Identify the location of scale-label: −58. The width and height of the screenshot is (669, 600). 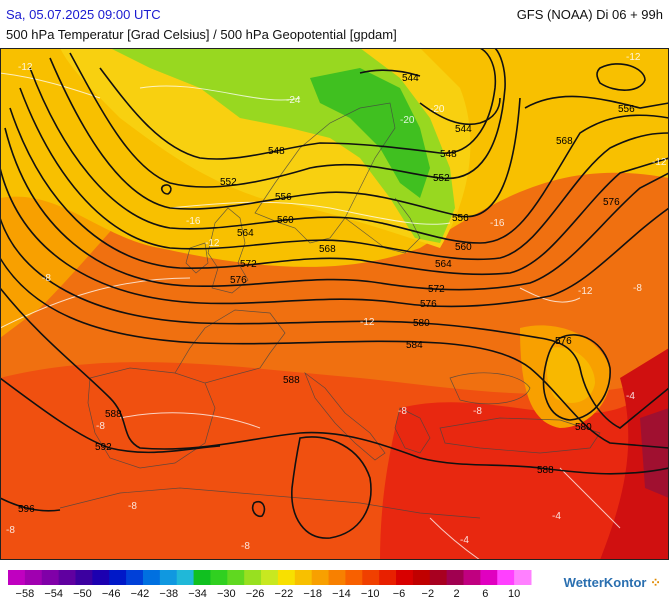
(25, 594).